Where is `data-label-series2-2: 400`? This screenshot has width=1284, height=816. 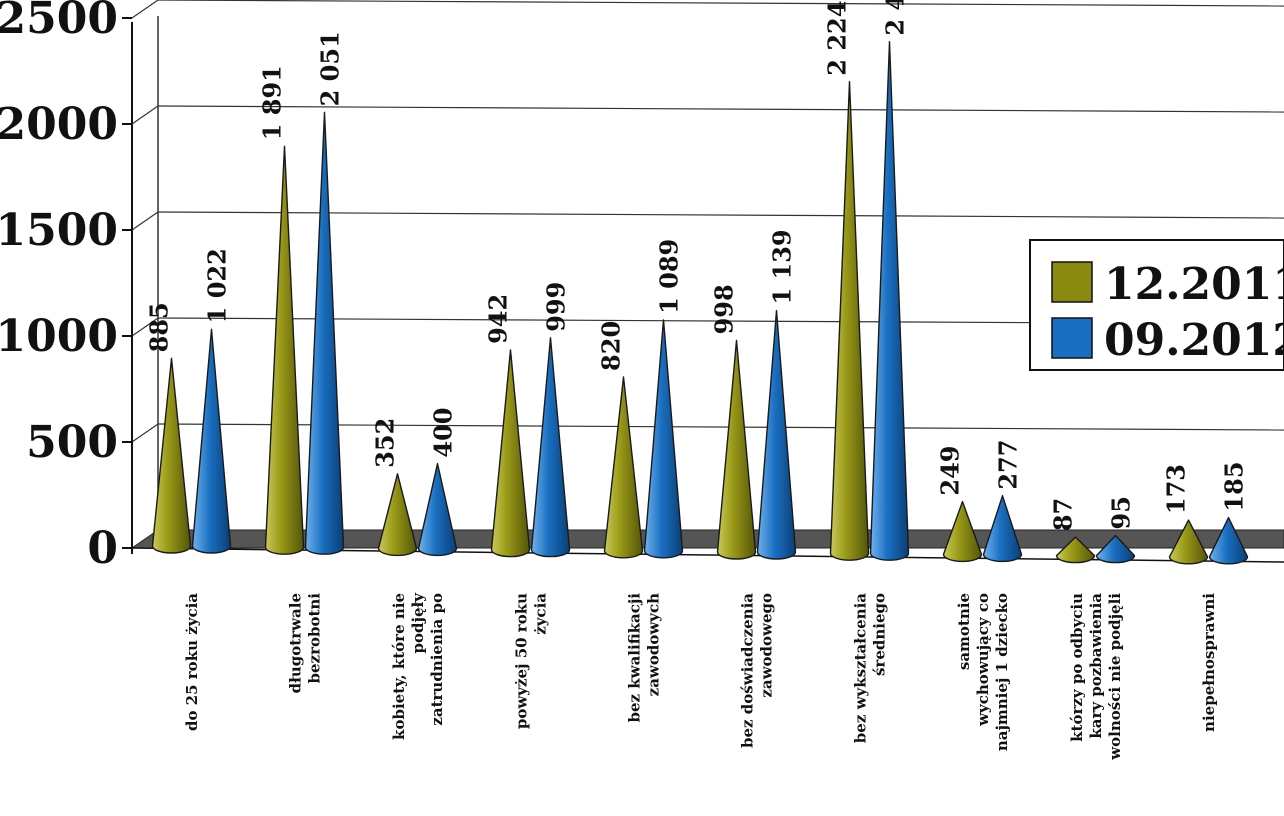 data-label-series2-2: 400 is located at coordinates (443, 432).